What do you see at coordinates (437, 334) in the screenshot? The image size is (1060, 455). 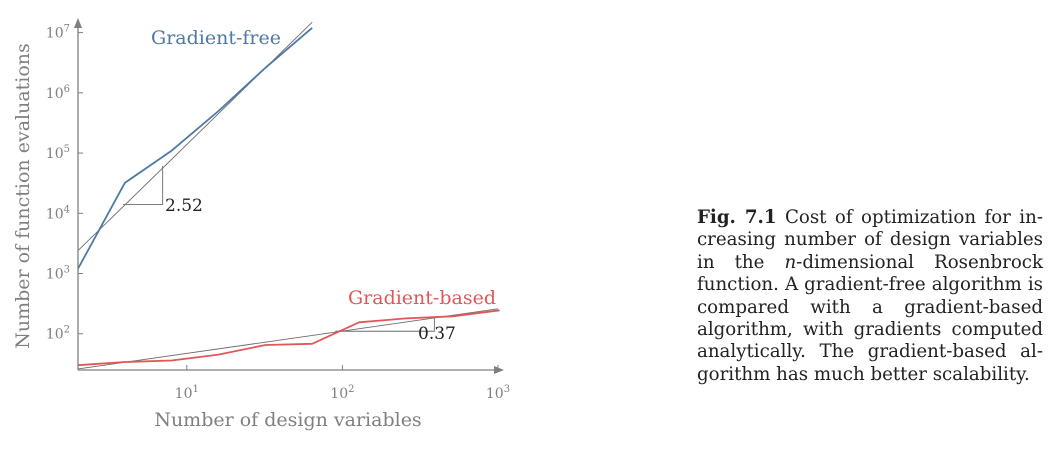 I see `slope-label-gradient-based: 0.37` at bounding box center [437, 334].